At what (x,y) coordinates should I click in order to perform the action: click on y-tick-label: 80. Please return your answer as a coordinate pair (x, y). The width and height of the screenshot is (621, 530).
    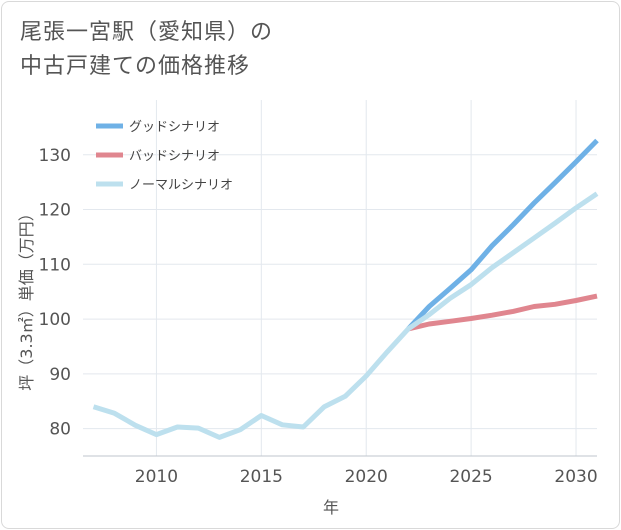
    Looking at the image, I should click on (60, 430).